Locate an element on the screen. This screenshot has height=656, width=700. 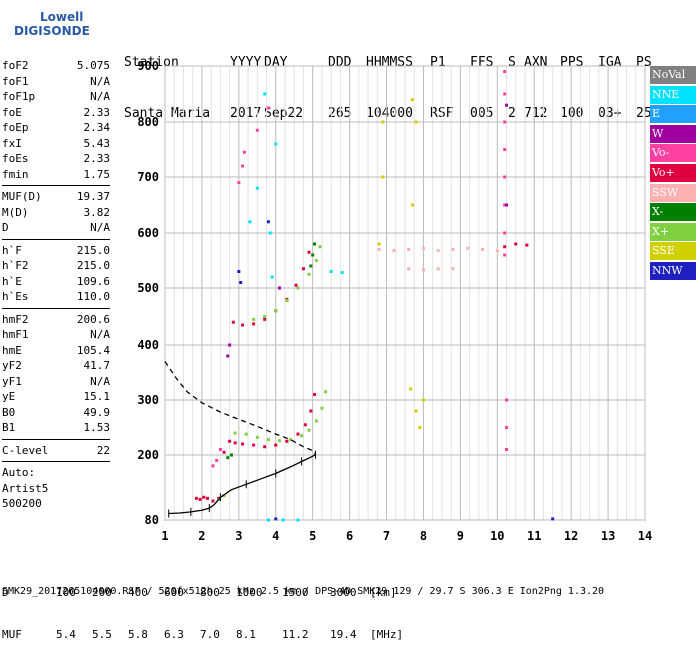
legend-item-x-: X- is located at coordinates (673, 212).